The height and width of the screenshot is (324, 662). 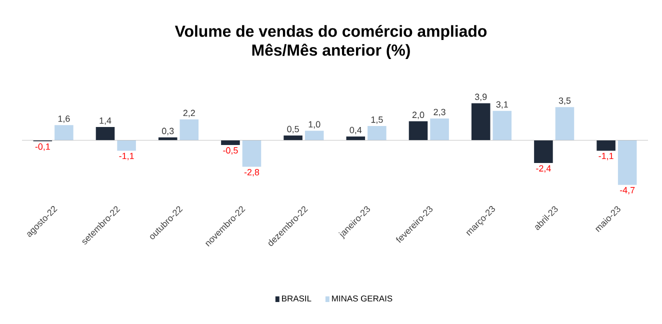 What do you see at coordinates (480, 98) in the screenshot?
I see `data-label: 3,9` at bounding box center [480, 98].